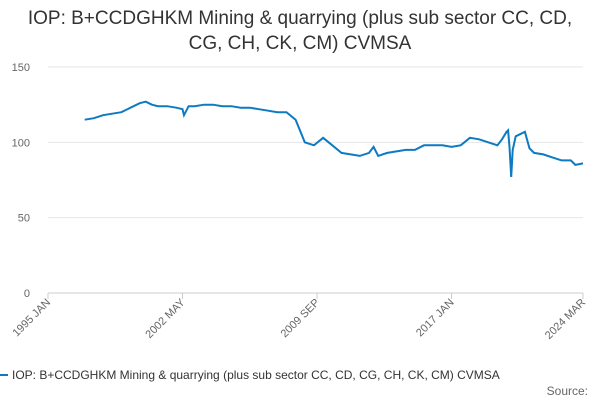  What do you see at coordinates (21, 68) in the screenshot?
I see `y-tick-label: 150` at bounding box center [21, 68].